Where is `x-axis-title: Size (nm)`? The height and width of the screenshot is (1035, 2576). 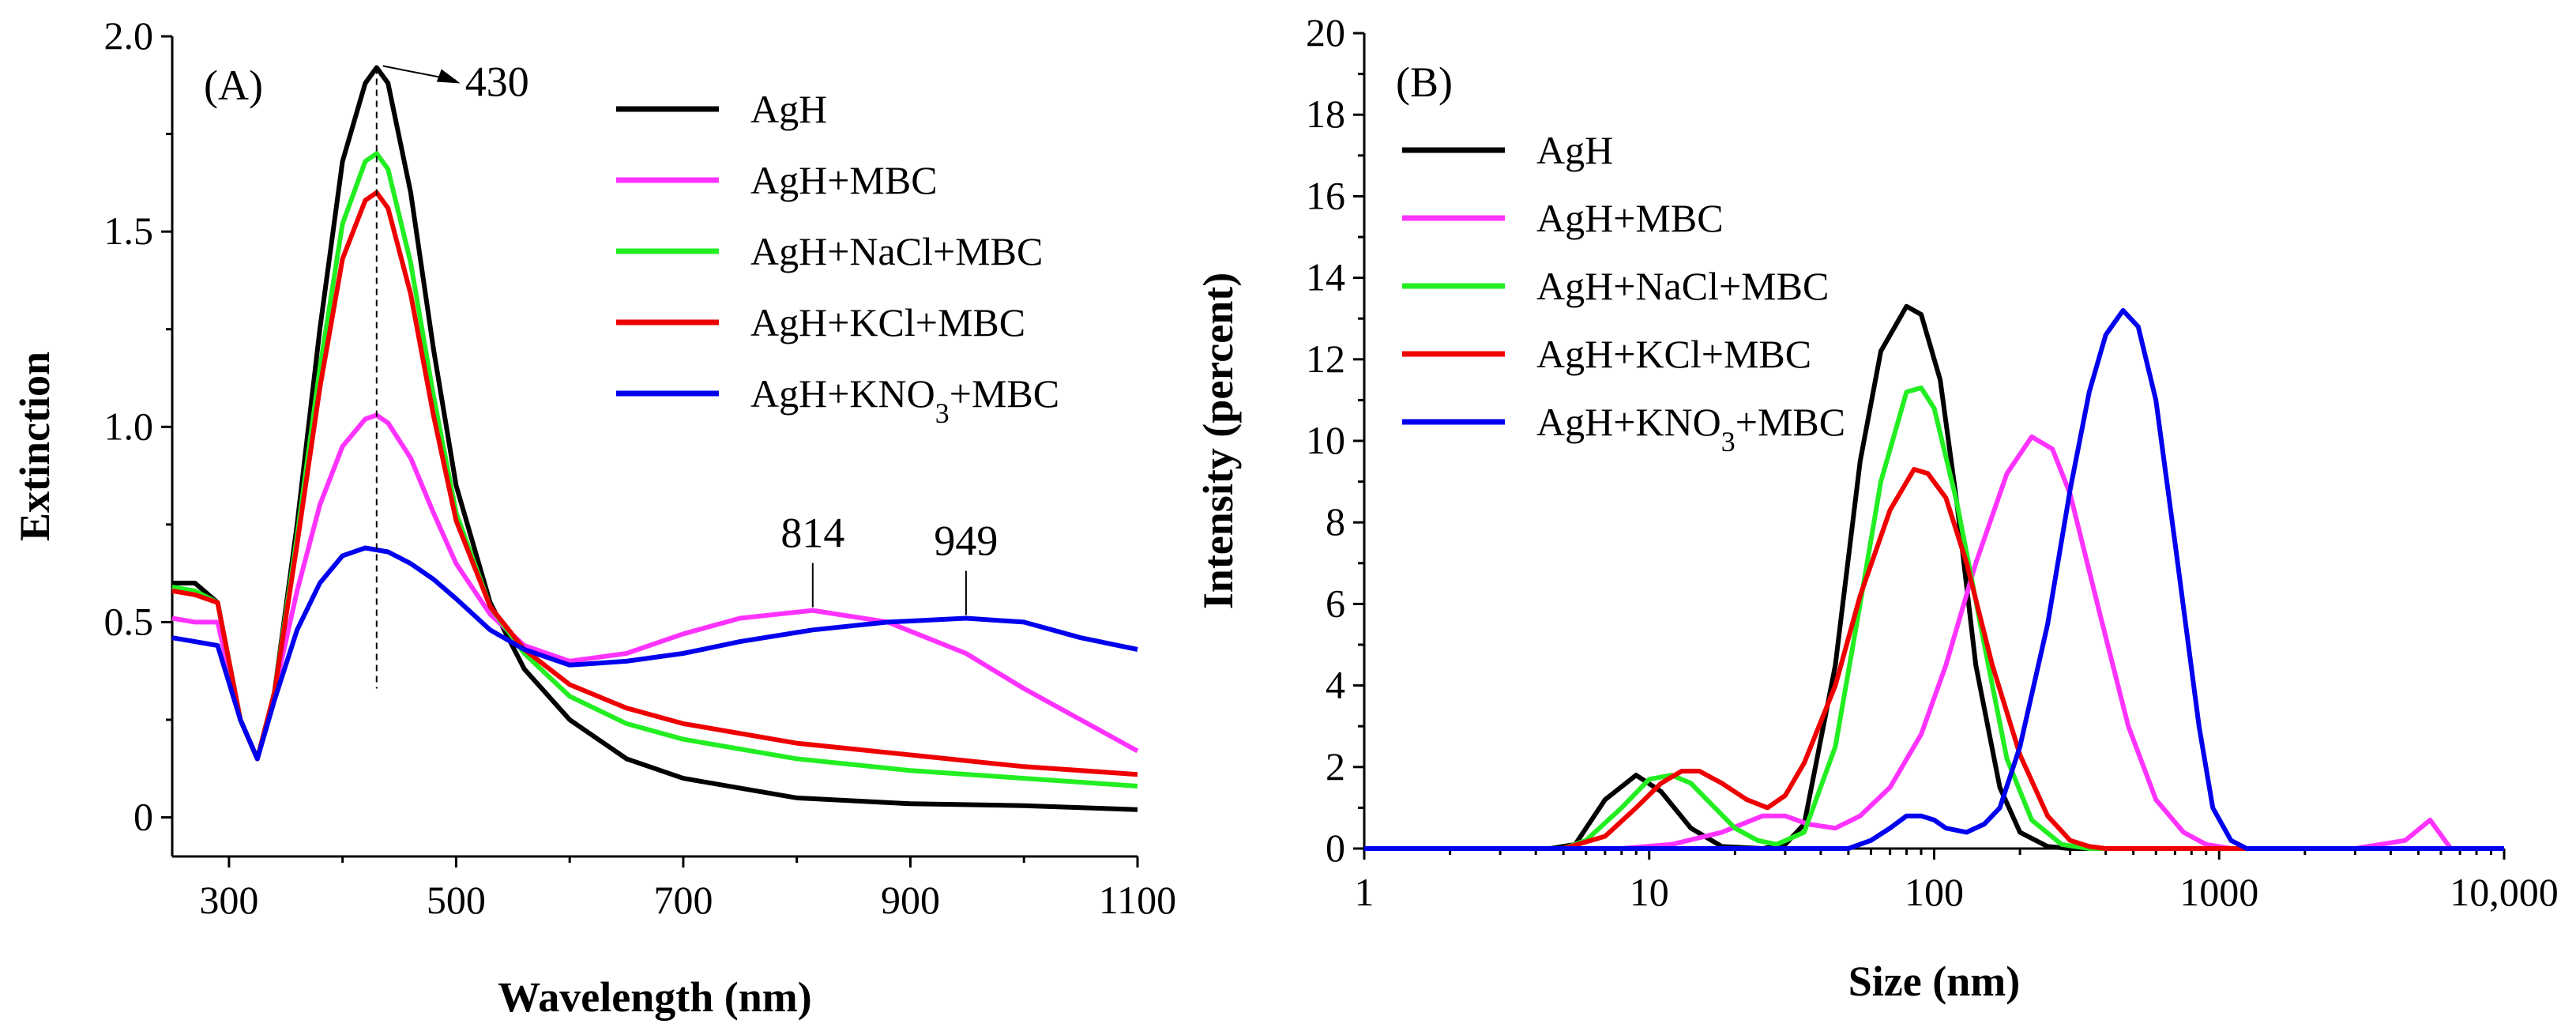
x-axis-title: Size (nm) is located at coordinates (1934, 981).